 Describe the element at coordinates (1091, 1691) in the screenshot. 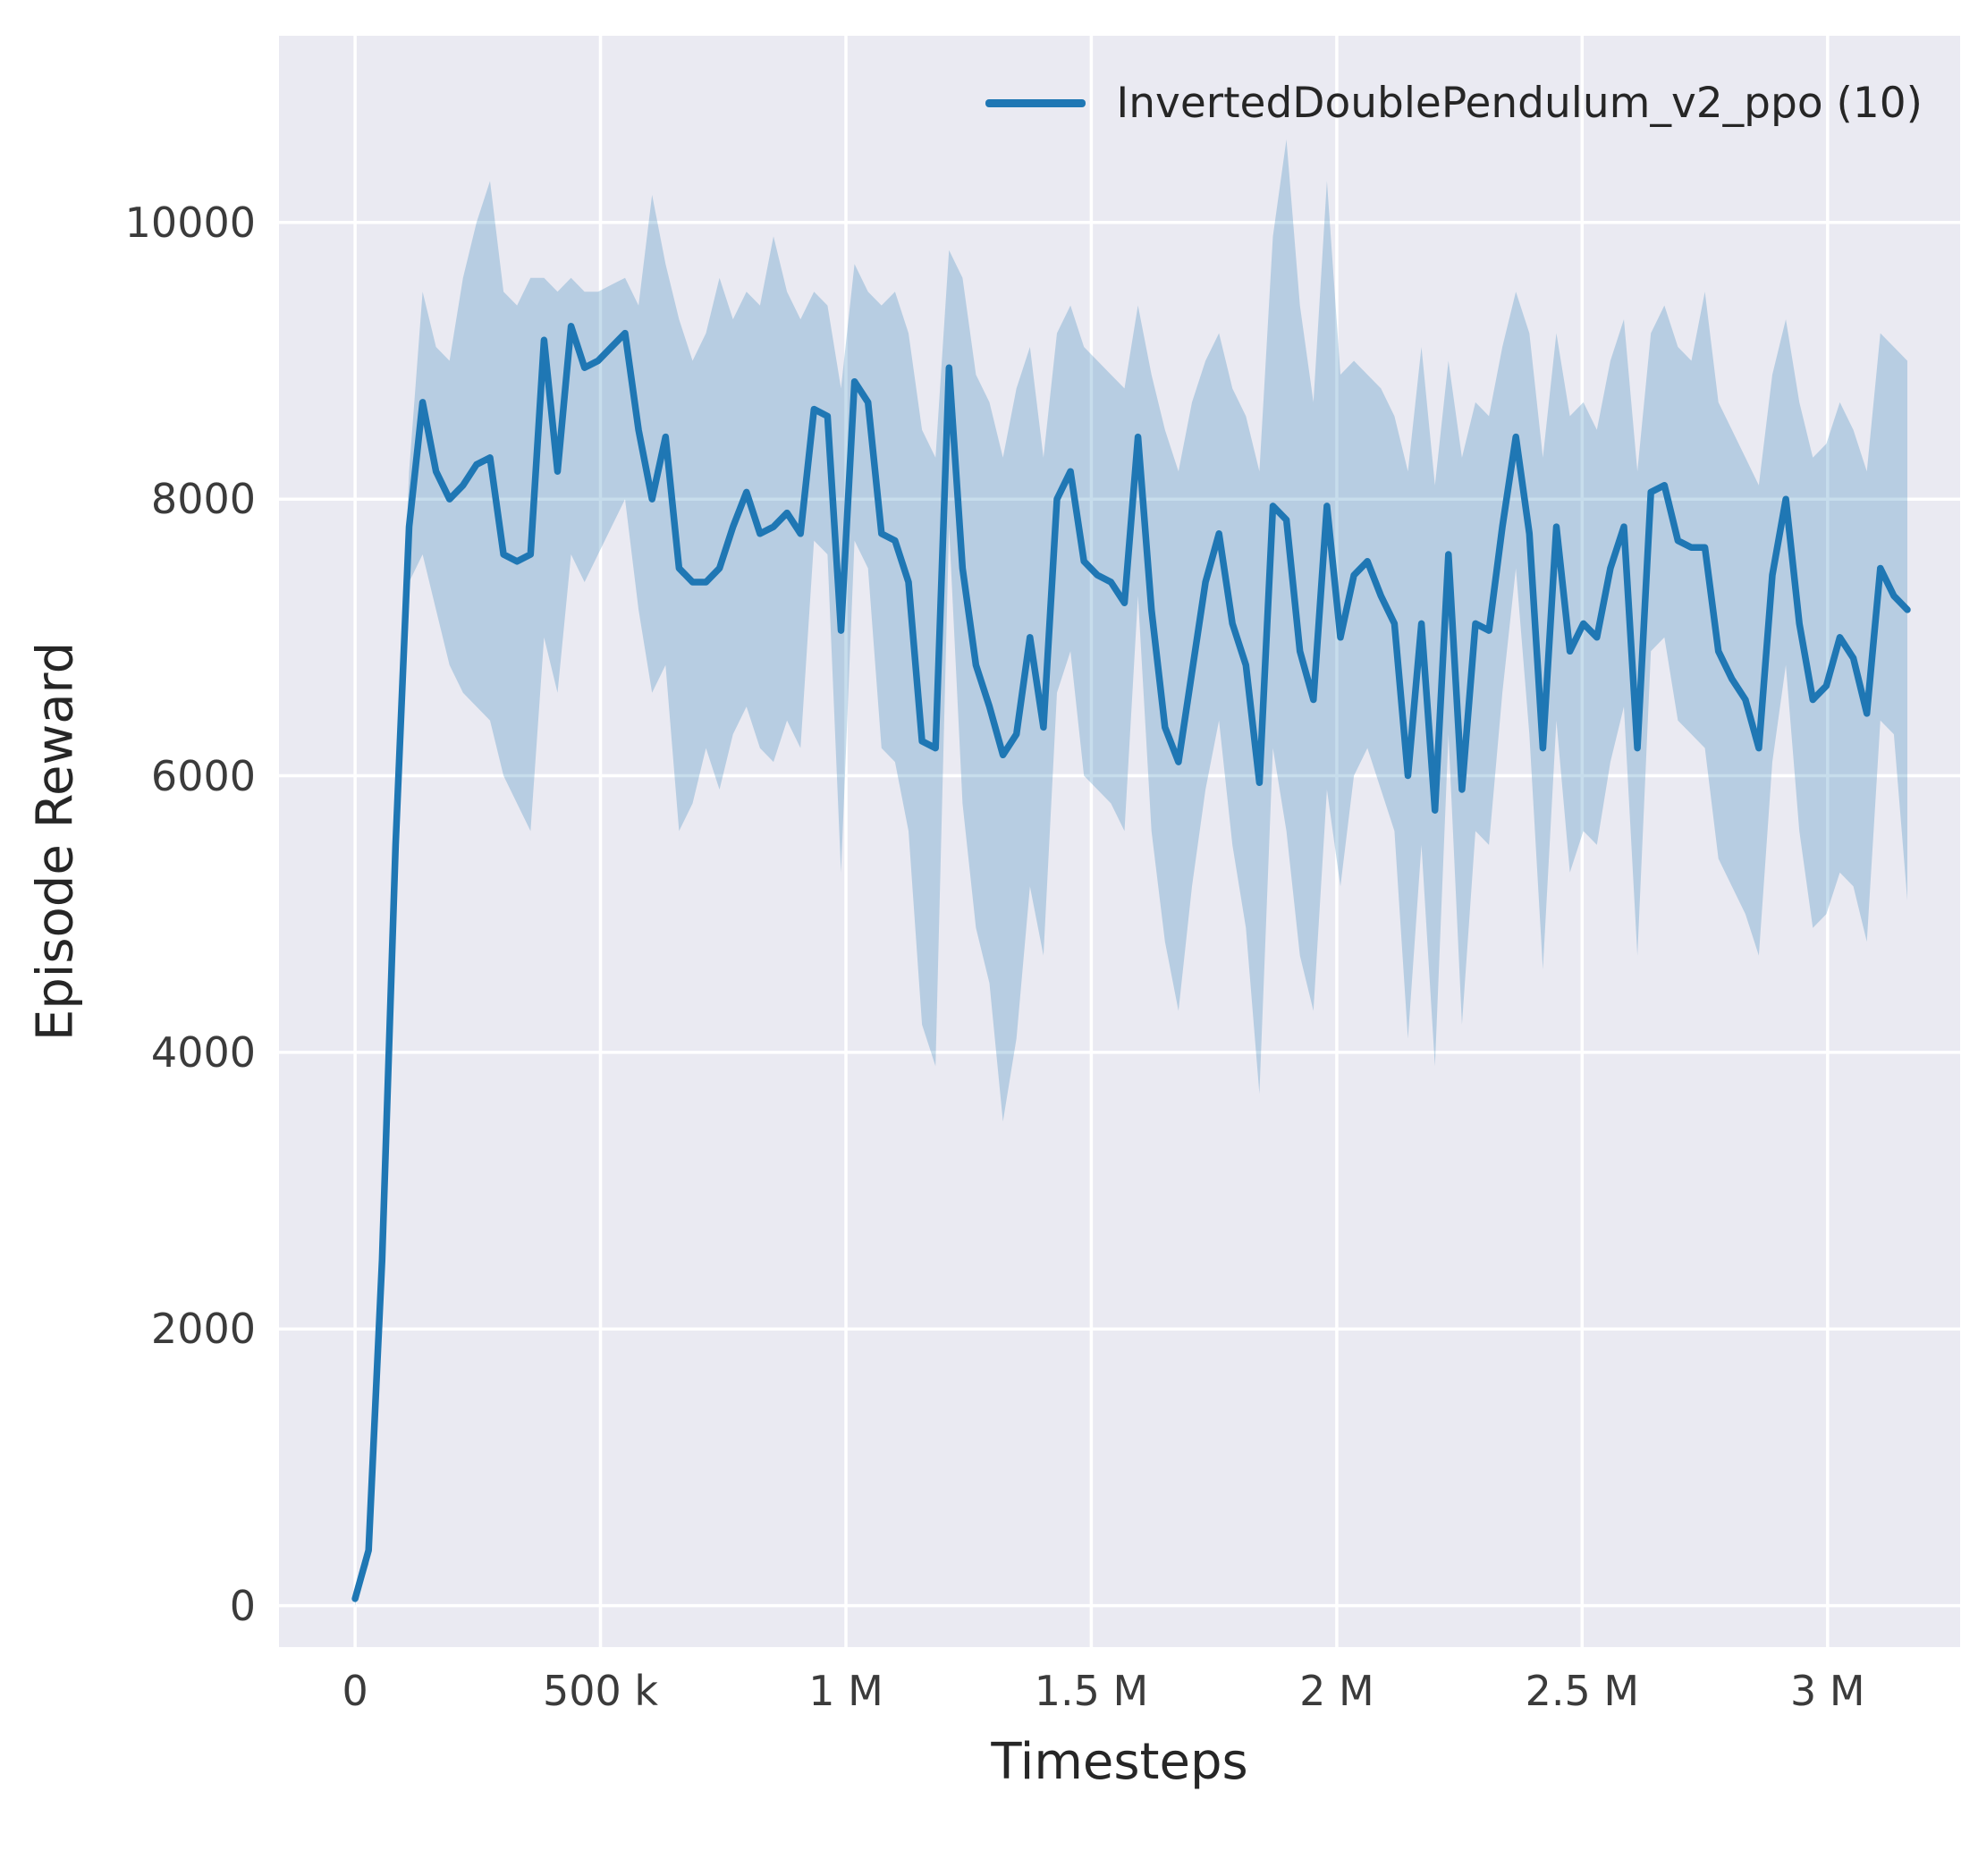

I see `x-tick-label: 1.5 M` at that location.